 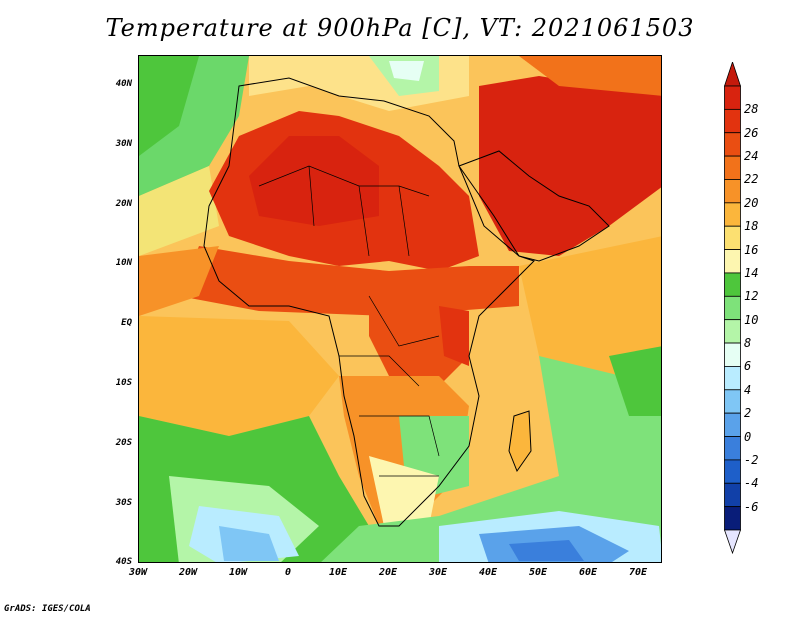 What do you see at coordinates (751, 506) in the screenshot?
I see `colorbar-tick-label: -6` at bounding box center [751, 506].